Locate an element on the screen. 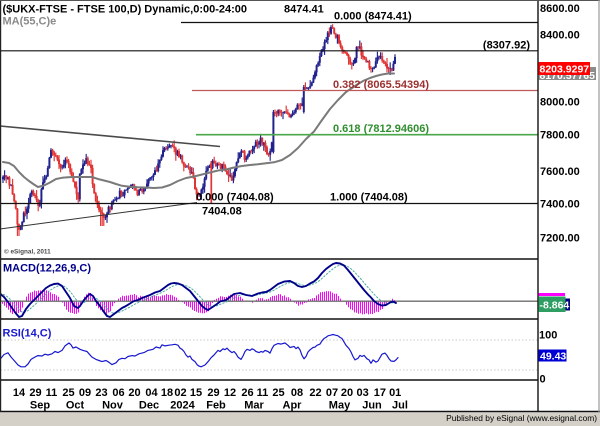  svg-text: (8307.92) is located at coordinates (506, 45).